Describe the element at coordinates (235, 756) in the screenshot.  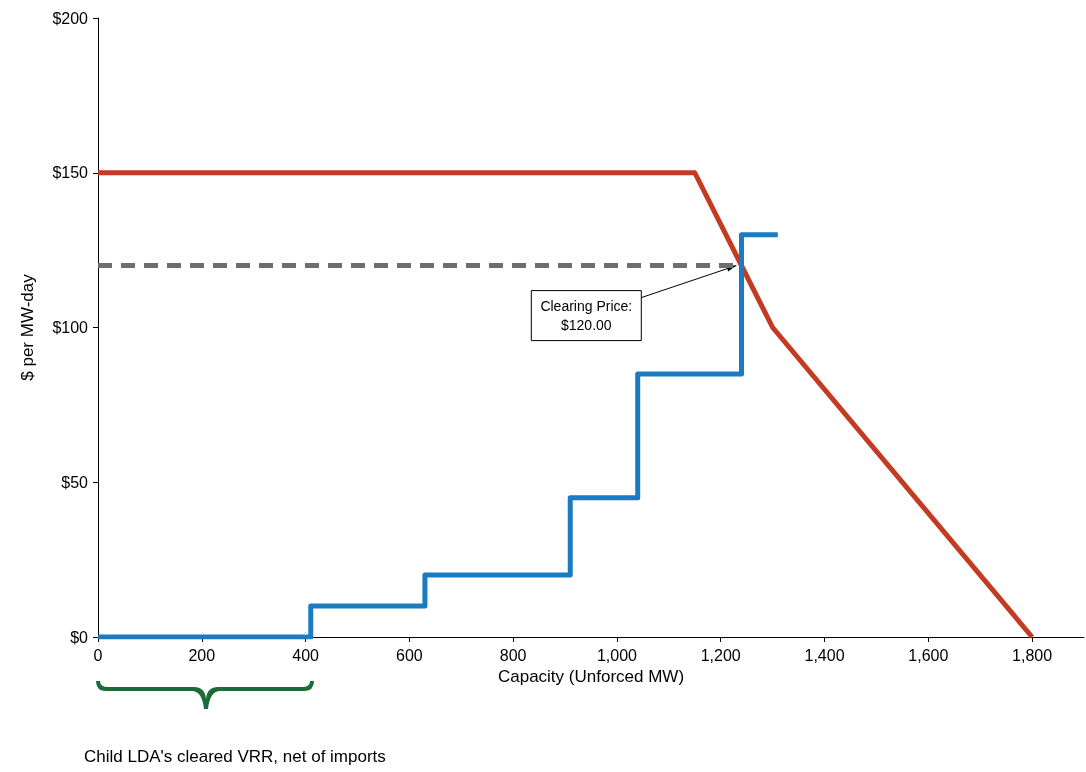
I see `text: Child LDA's cleared VRR, net of imports` at that location.